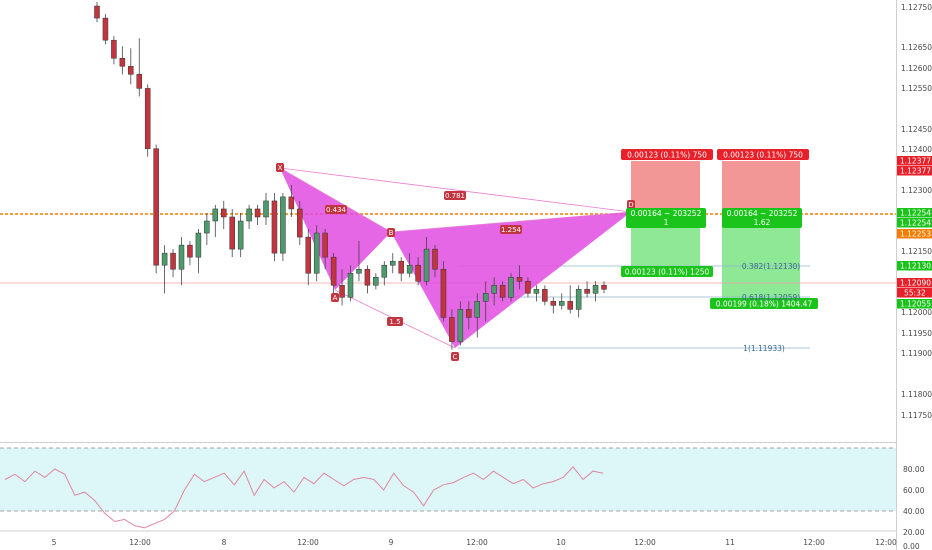 The image size is (932, 550). I want to click on rsi-tick-label: 80.00, so click(914, 469).